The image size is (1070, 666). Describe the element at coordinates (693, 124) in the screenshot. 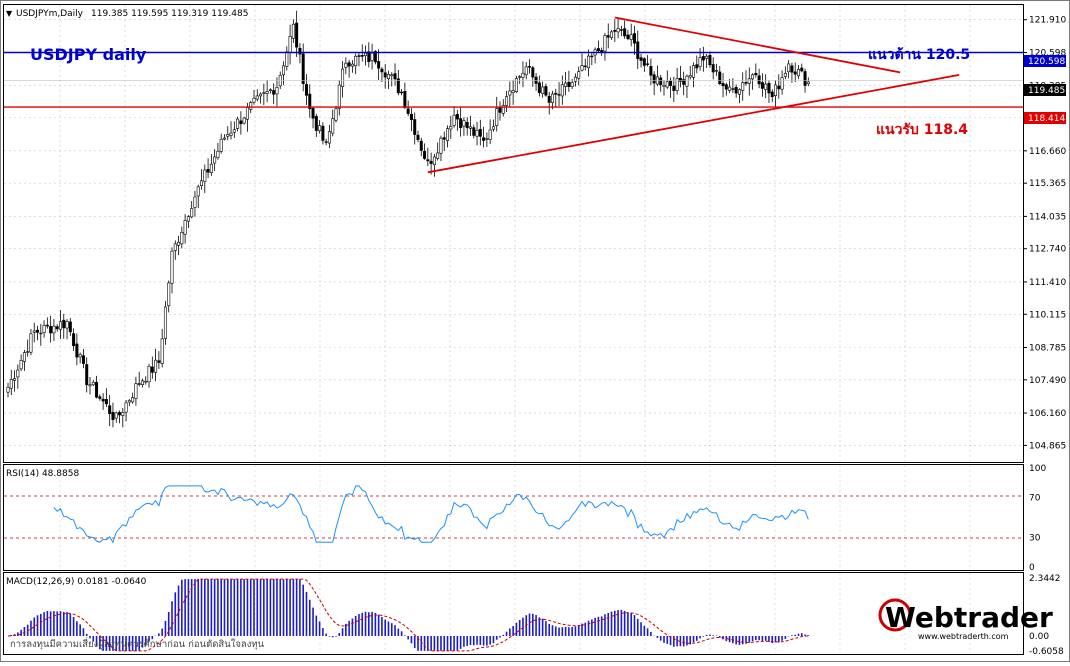

I see `lower-trendline` at that location.